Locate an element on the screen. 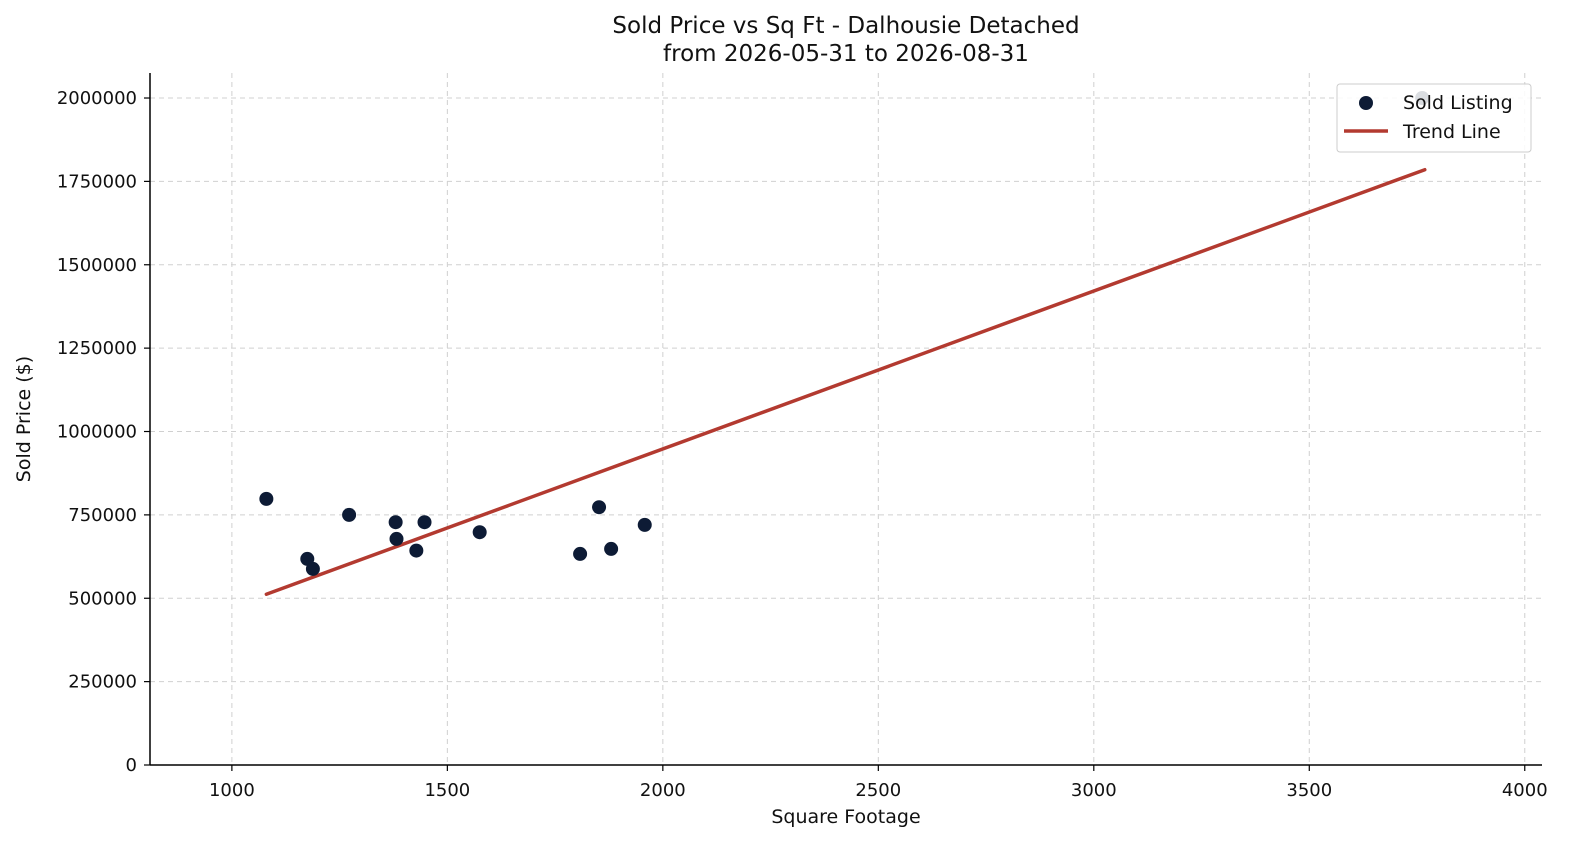 Image resolution: width=1572 pixels, height=849 pixels. x-axis-label: Square Footage is located at coordinates (845, 817).